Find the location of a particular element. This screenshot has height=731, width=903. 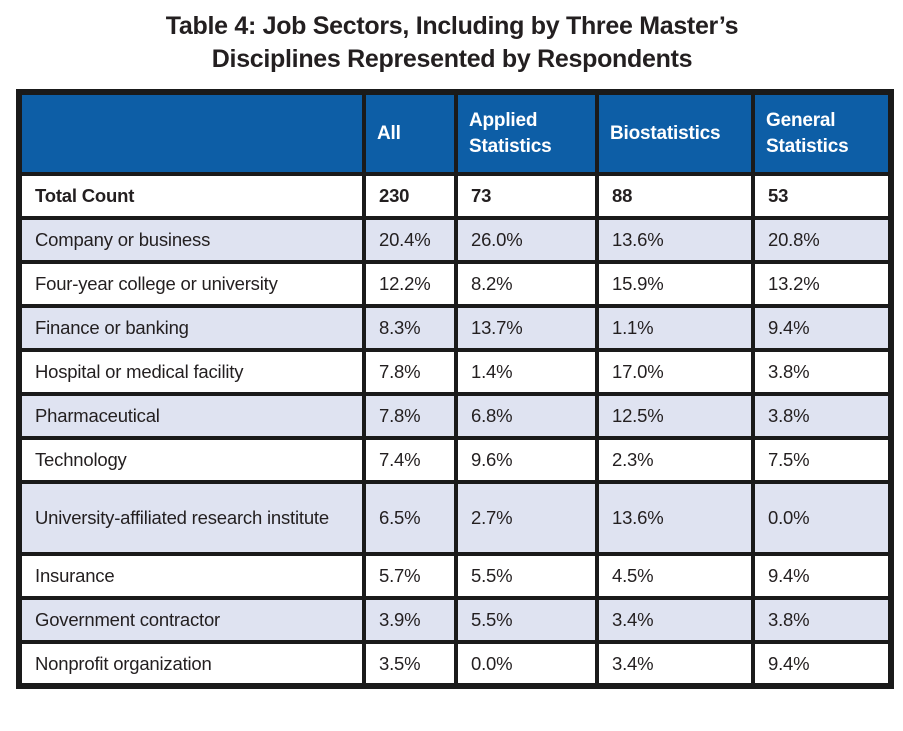

cell-value: 73 is located at coordinates (526, 196).